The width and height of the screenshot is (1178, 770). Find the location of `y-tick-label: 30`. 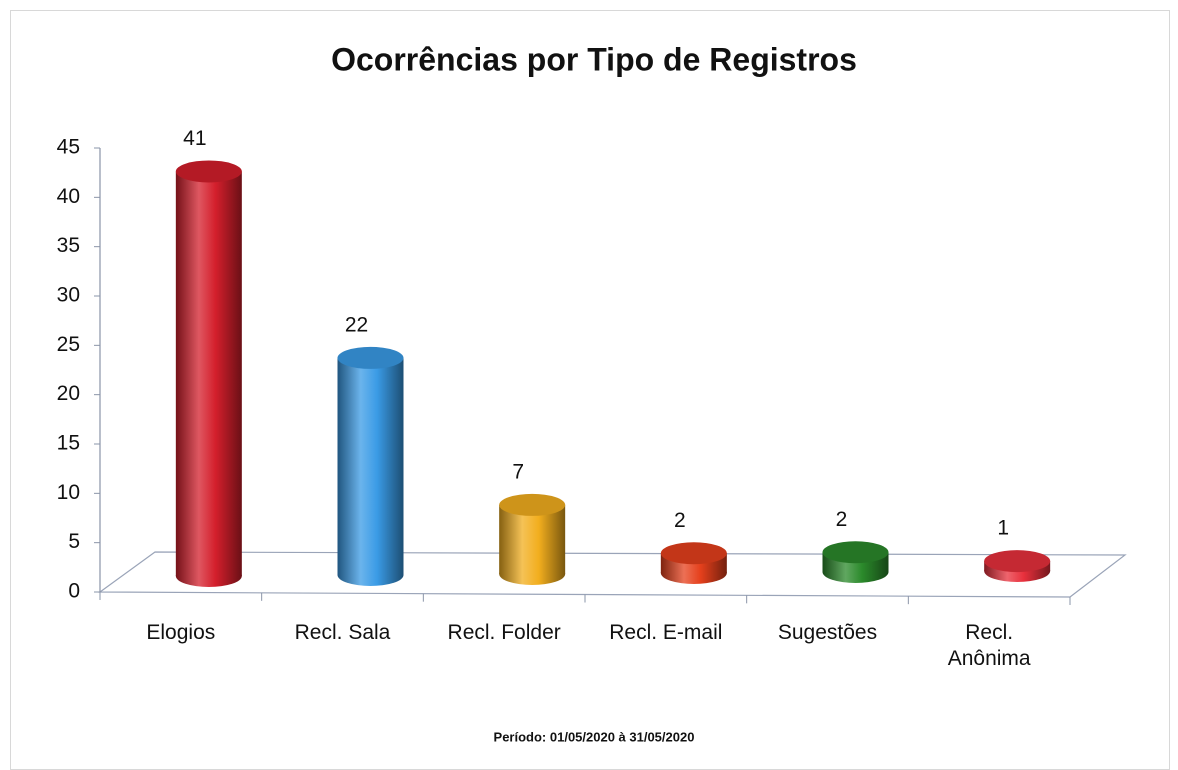

y-tick-label: 30 is located at coordinates (68, 295).